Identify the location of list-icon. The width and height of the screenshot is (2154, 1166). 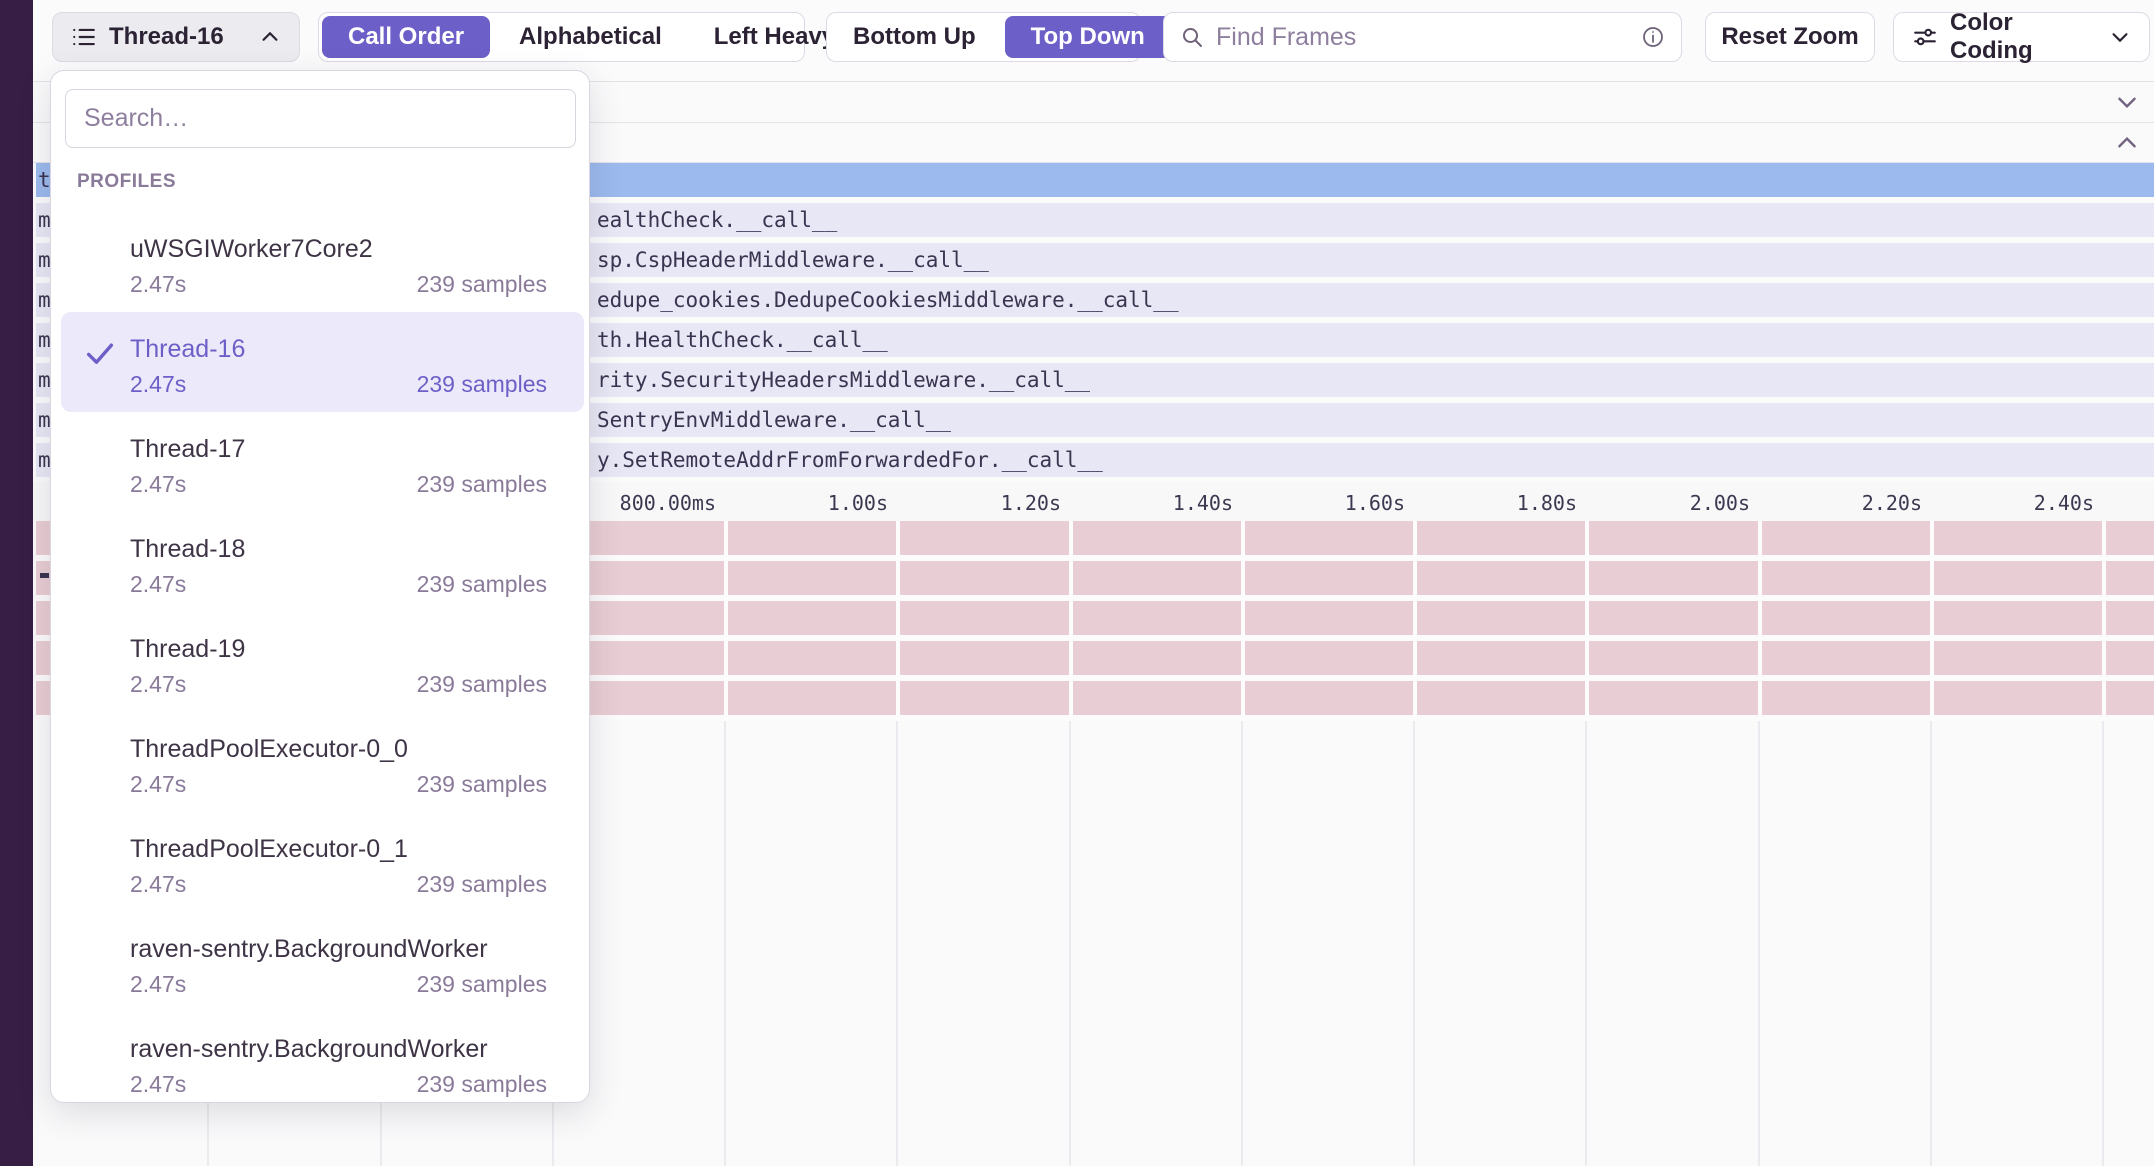
(84, 37).